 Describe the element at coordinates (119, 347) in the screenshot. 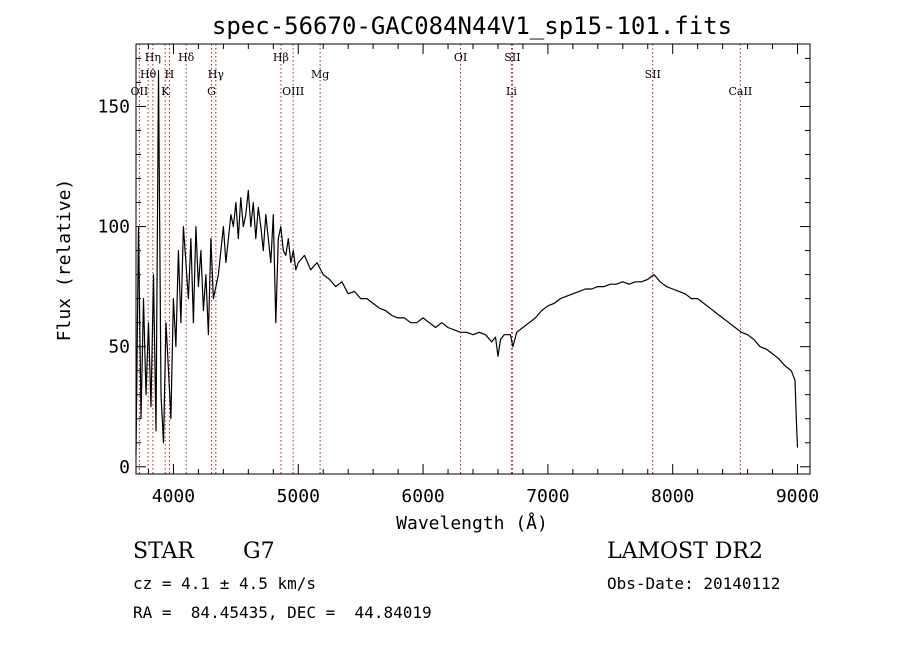

I see `y-tick-label: 50` at that location.